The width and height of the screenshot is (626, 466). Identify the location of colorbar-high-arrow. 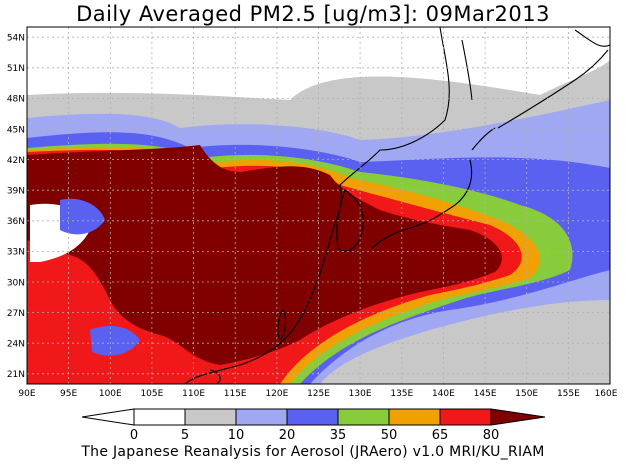
(518, 417).